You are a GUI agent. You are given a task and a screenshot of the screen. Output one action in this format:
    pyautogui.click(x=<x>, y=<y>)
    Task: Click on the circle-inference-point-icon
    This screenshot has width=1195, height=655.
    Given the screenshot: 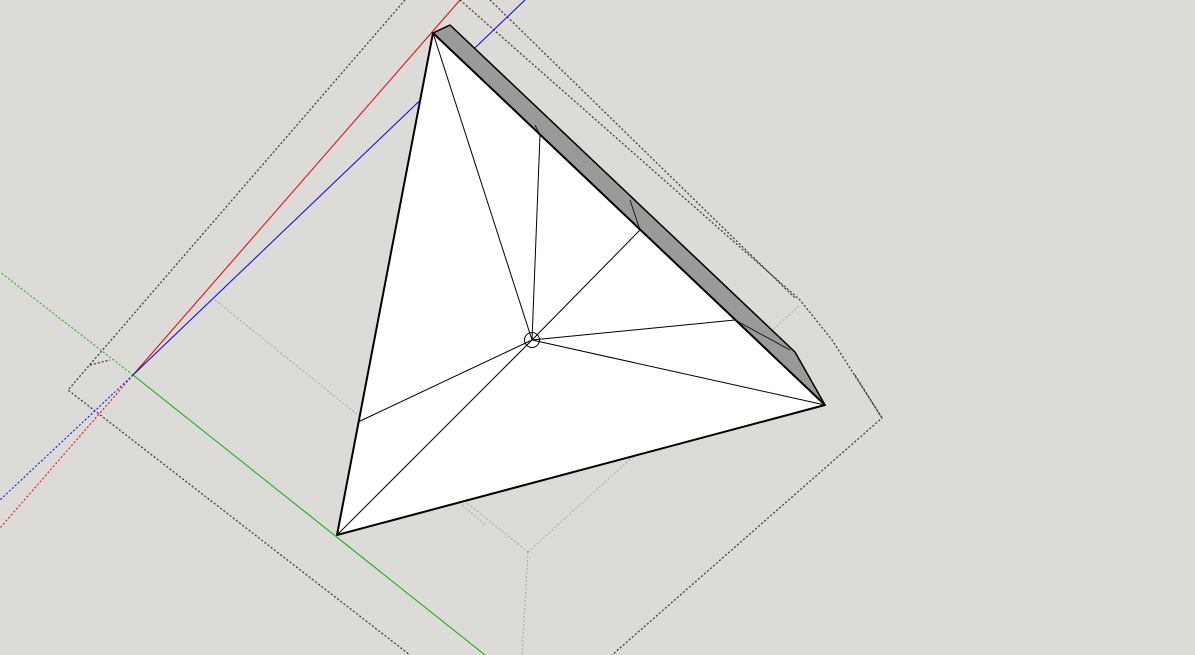 What is the action you would take?
    pyautogui.click(x=532, y=340)
    